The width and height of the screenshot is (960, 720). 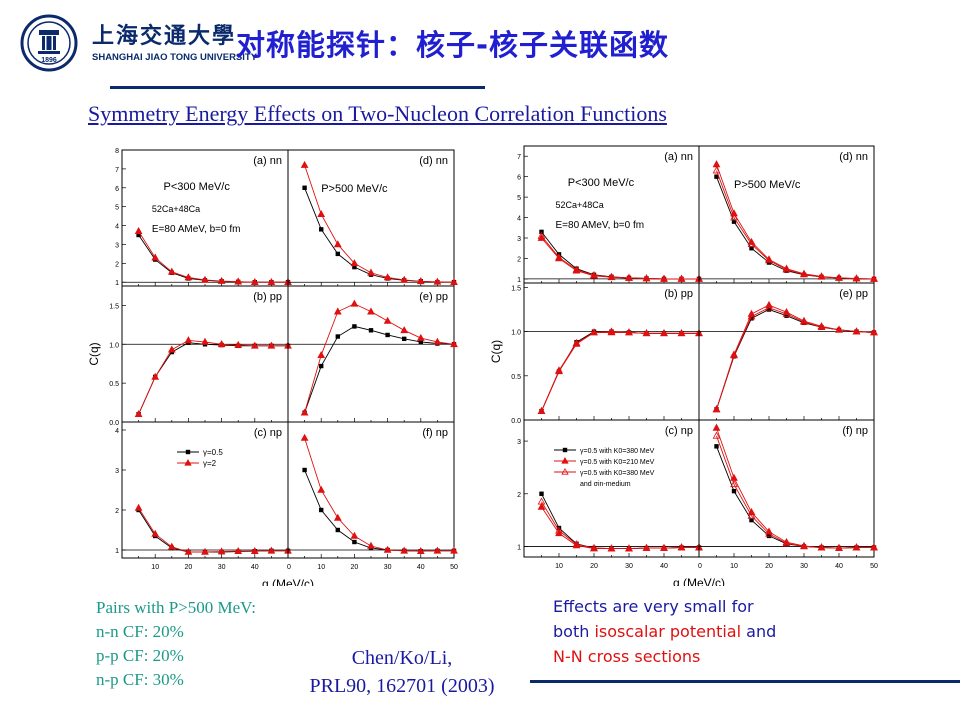 What do you see at coordinates (267, 161) in the screenshot?
I see `panel-label: (a) nn` at bounding box center [267, 161].